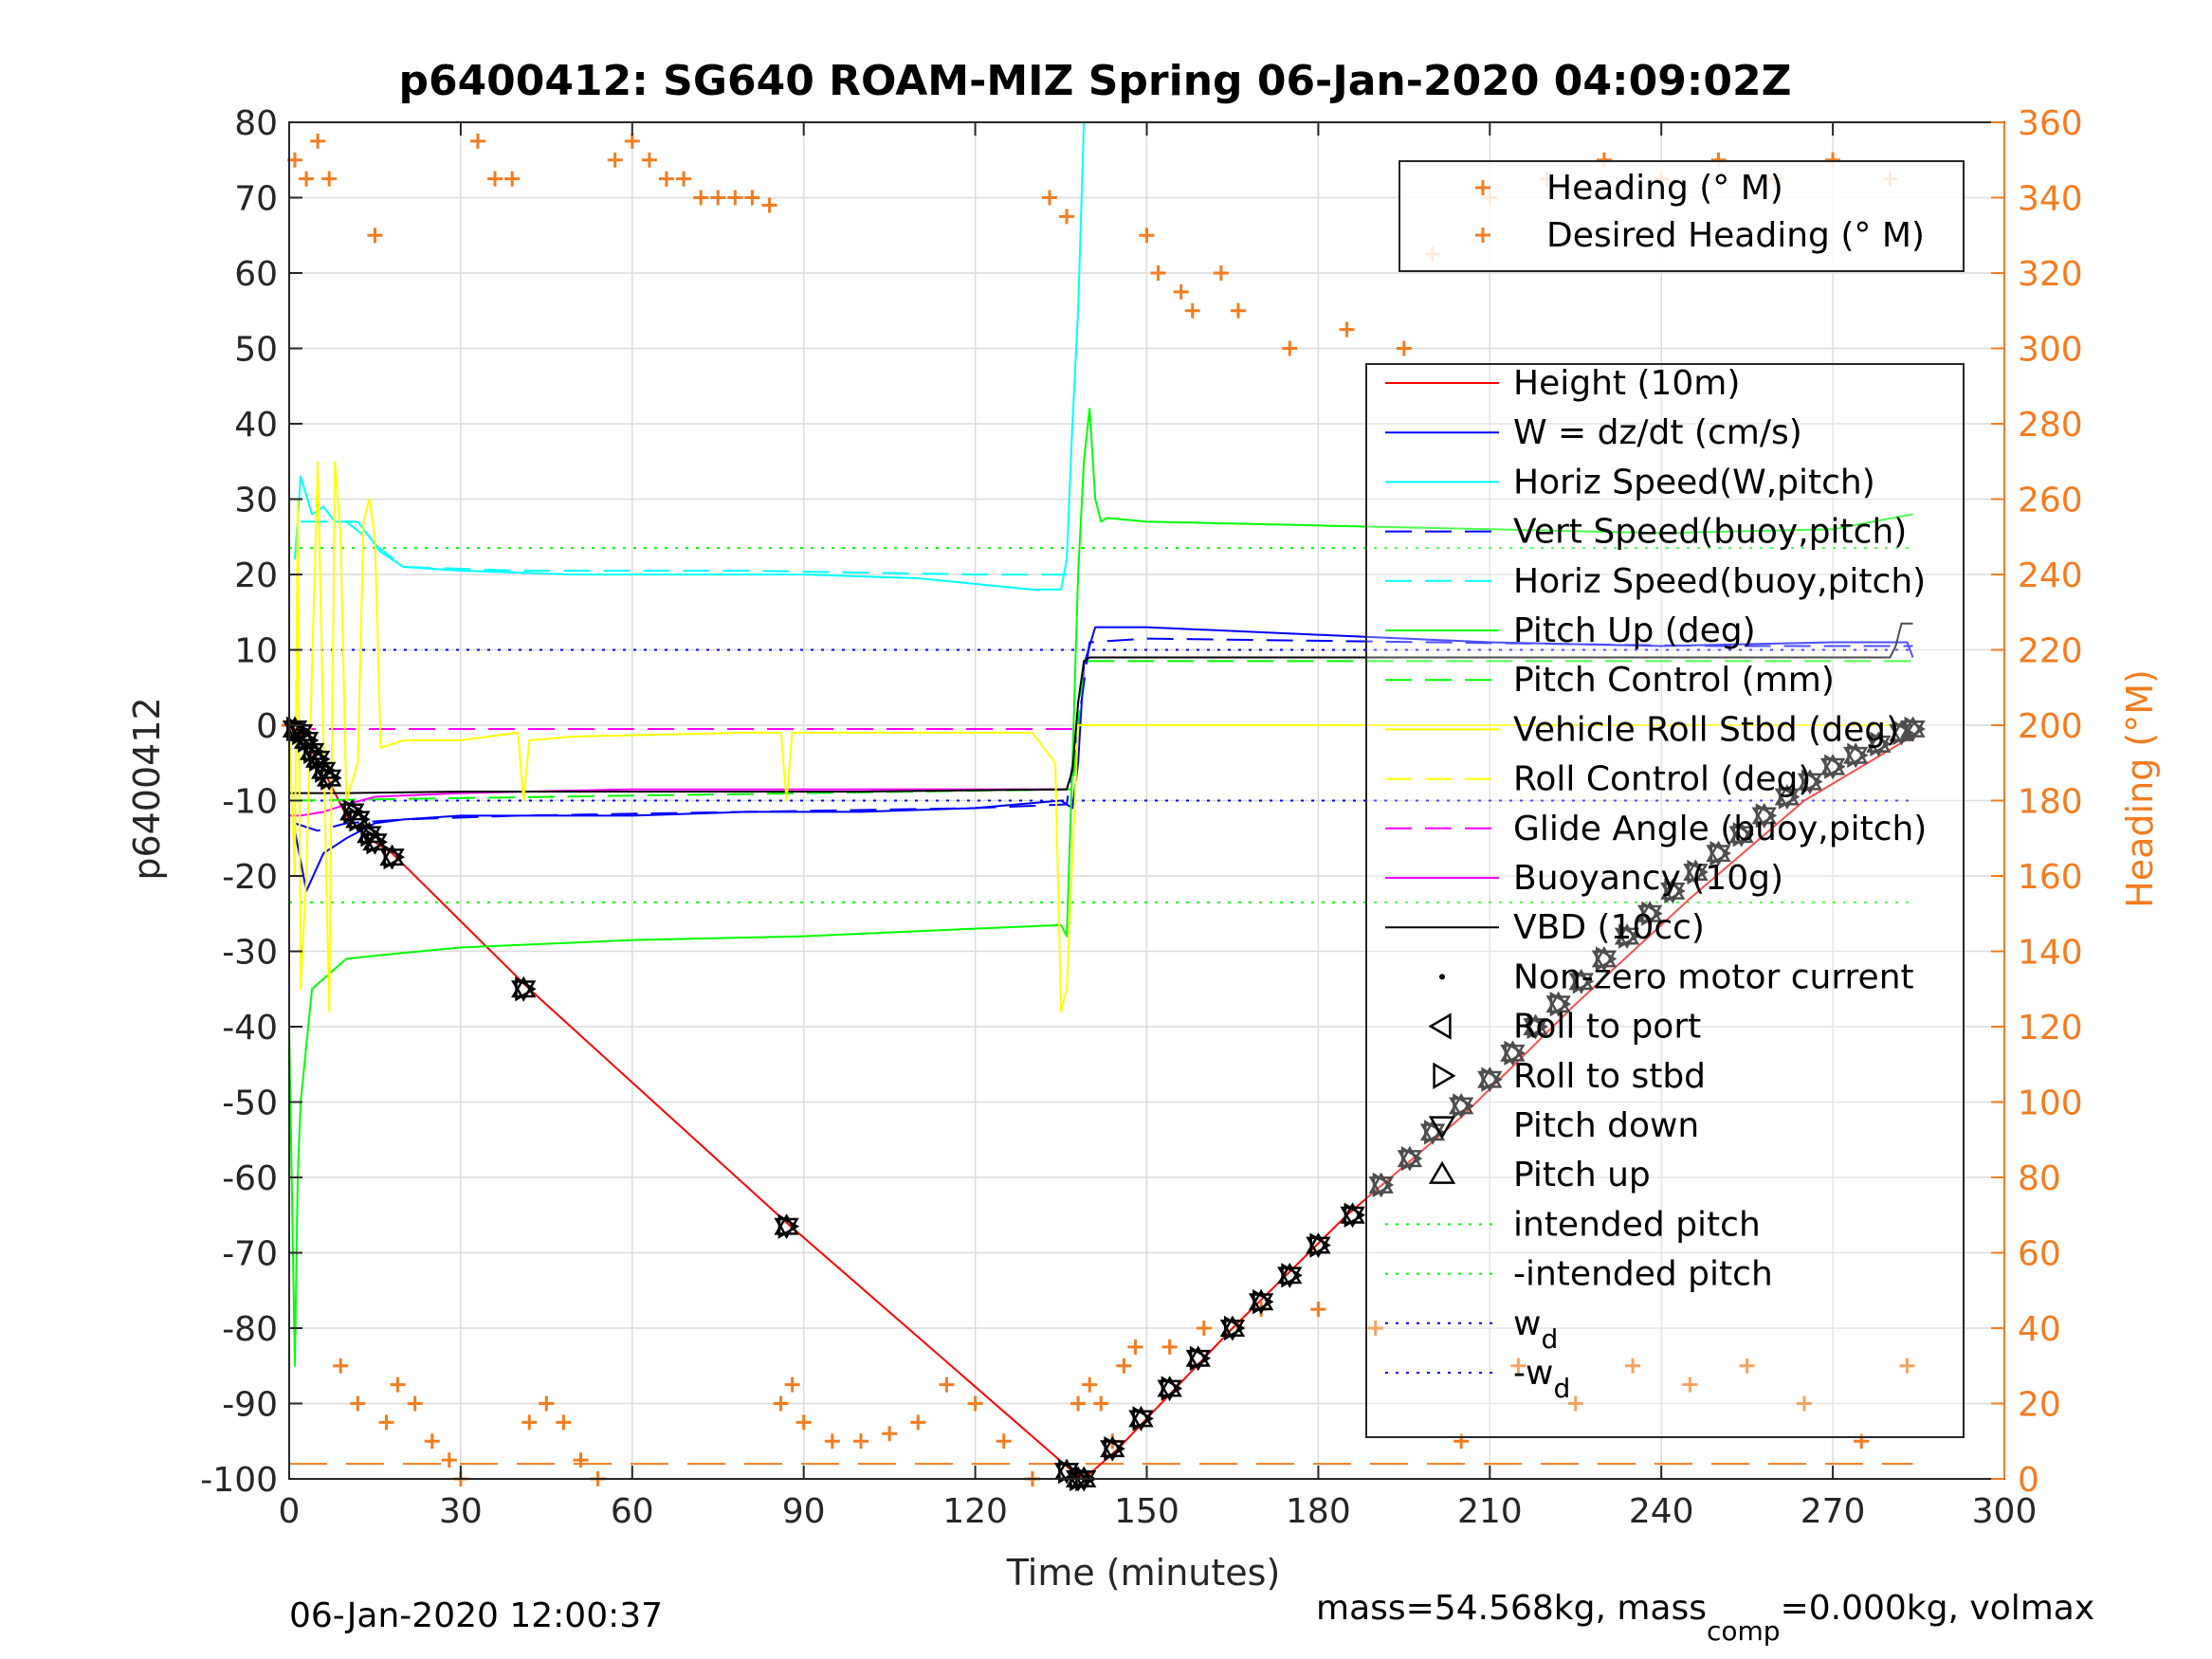 Image resolution: width=2212 pixels, height=1659 pixels. Describe the element at coordinates (1657, 432) in the screenshot. I see `legend-label: W = dz/dt (cm/s)` at that location.